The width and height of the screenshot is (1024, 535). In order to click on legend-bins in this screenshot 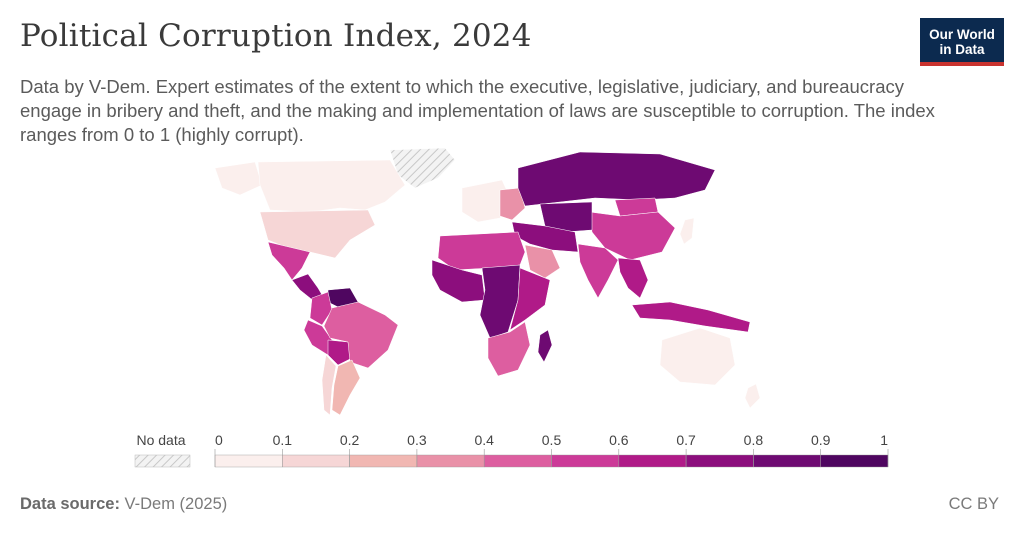, I will do `click(551, 461)`.